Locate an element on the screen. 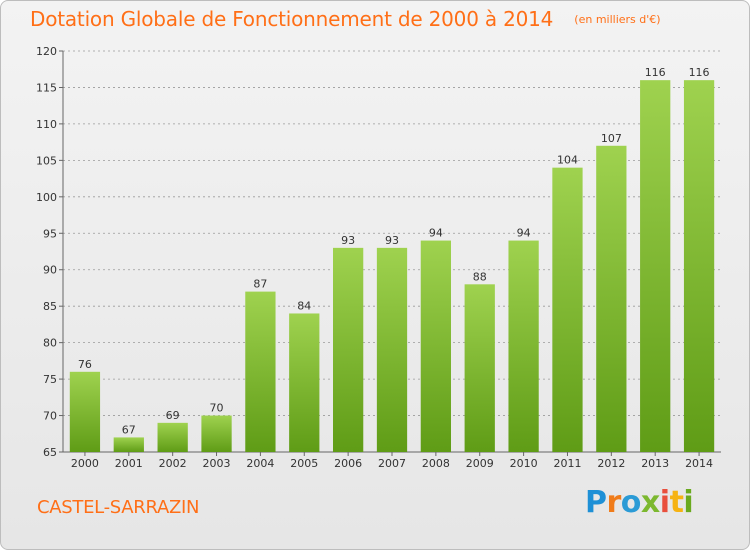 The width and height of the screenshot is (750, 550). y-tick-label: 85 is located at coordinates (50, 306).